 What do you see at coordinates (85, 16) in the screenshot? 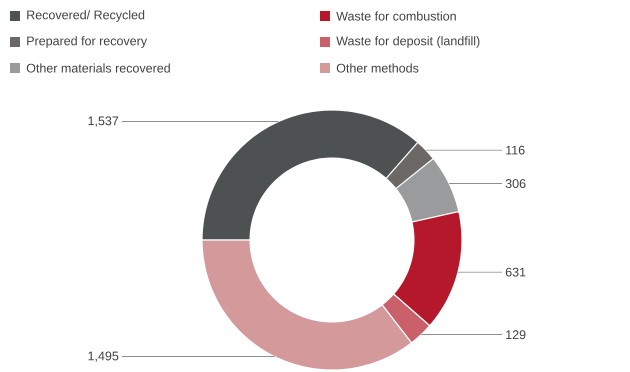
I see `legend-label: Recovered/ Recycled` at bounding box center [85, 16].